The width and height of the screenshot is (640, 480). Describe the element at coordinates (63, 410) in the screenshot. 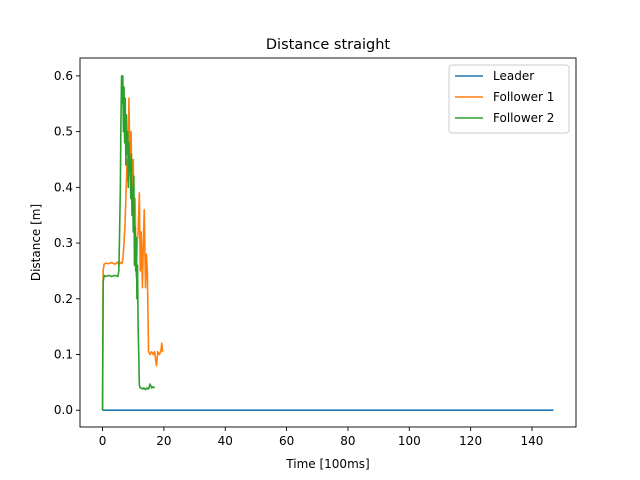

I see `y-tick-label: 0.0` at that location.